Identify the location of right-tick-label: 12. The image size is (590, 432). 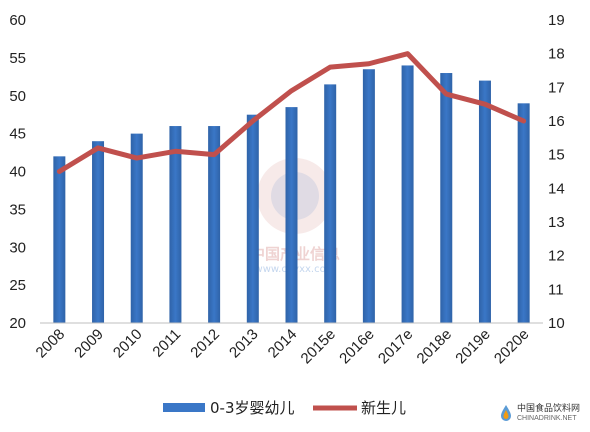
(556, 256).